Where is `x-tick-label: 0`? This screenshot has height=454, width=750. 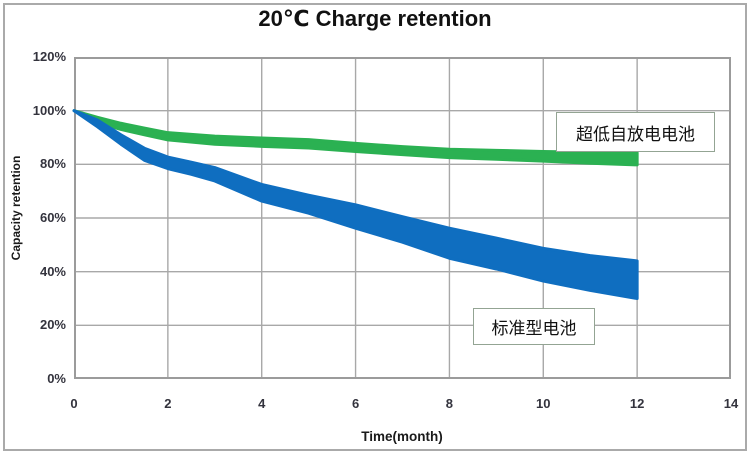
x-tick-label: 0 is located at coordinates (74, 403).